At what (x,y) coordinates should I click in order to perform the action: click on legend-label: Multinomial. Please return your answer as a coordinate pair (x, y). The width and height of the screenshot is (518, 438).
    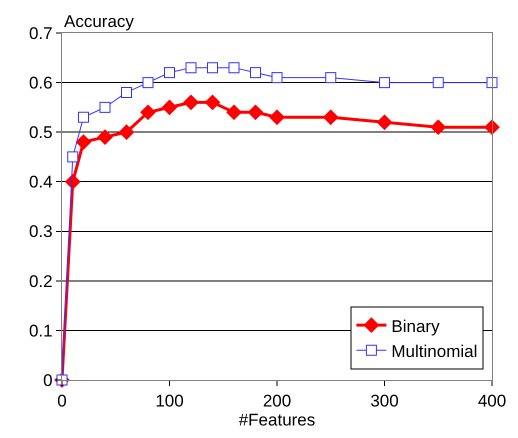
    Looking at the image, I should click on (434, 351).